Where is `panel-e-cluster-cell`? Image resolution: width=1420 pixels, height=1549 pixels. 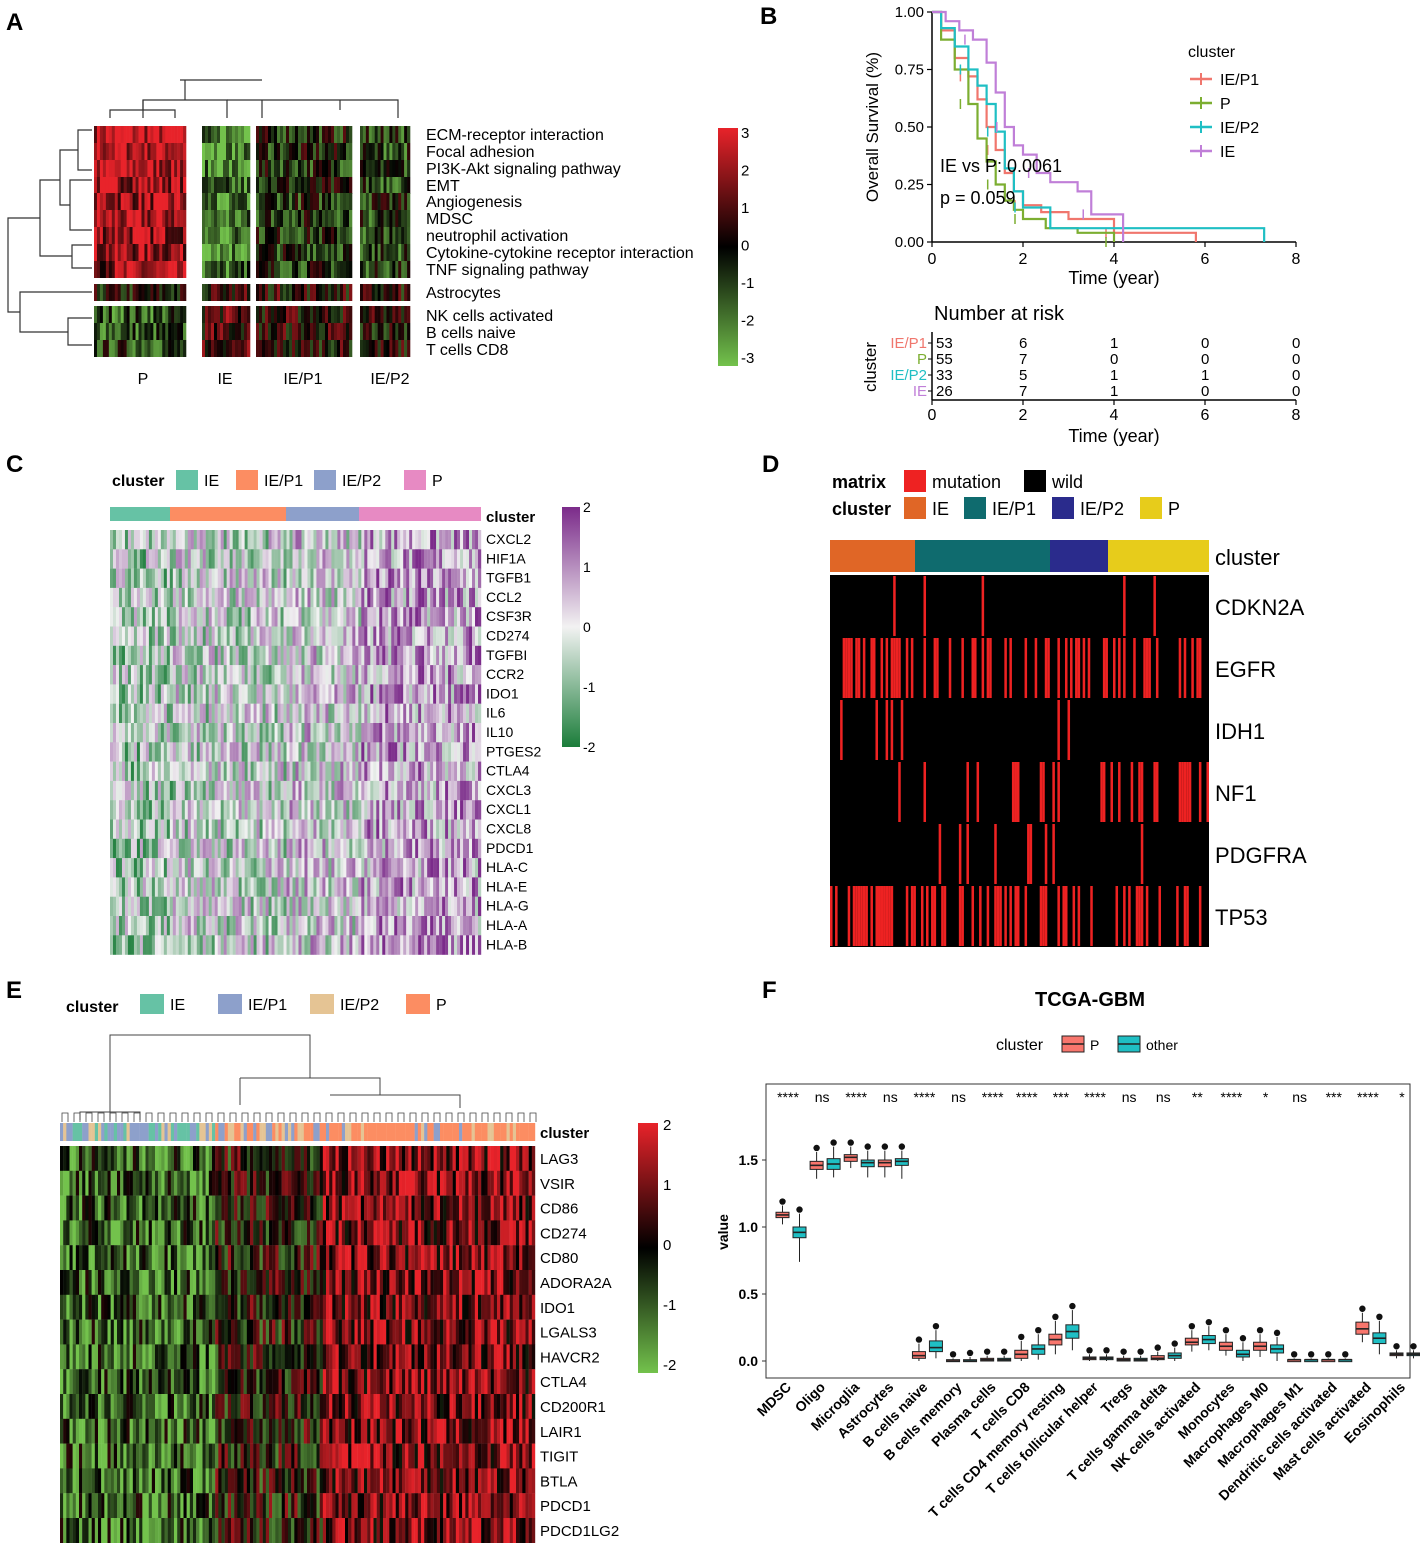
panel-e-cluster-cell is located at coordinates (492, 1132).